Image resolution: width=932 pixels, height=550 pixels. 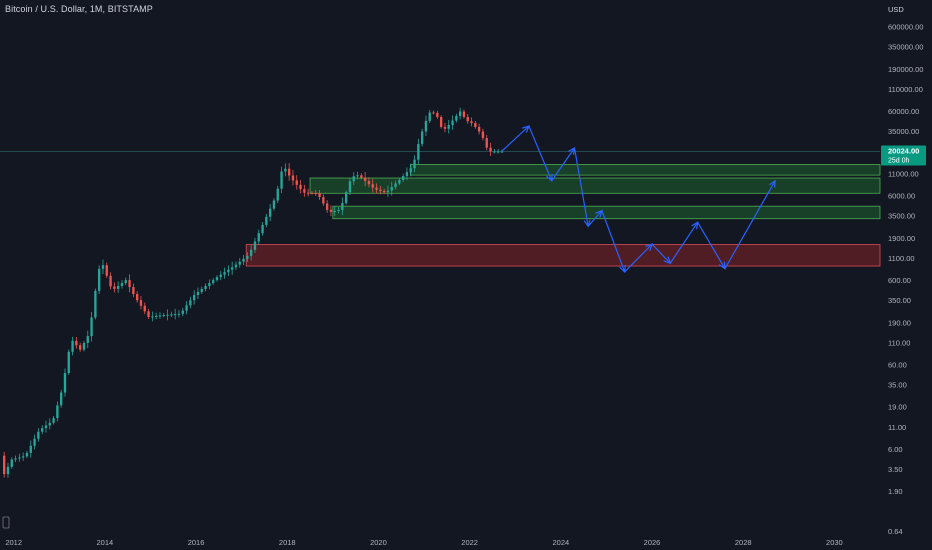 What do you see at coordinates (903, 150) in the screenshot?
I see `price-badge-value: 20024.00` at bounding box center [903, 150].